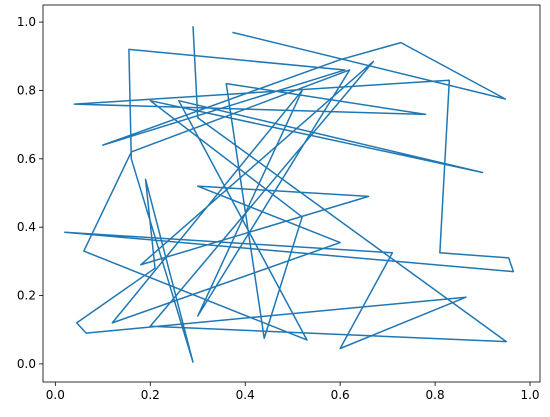  I want to click on x-tick-label: 0.8, so click(435, 395).